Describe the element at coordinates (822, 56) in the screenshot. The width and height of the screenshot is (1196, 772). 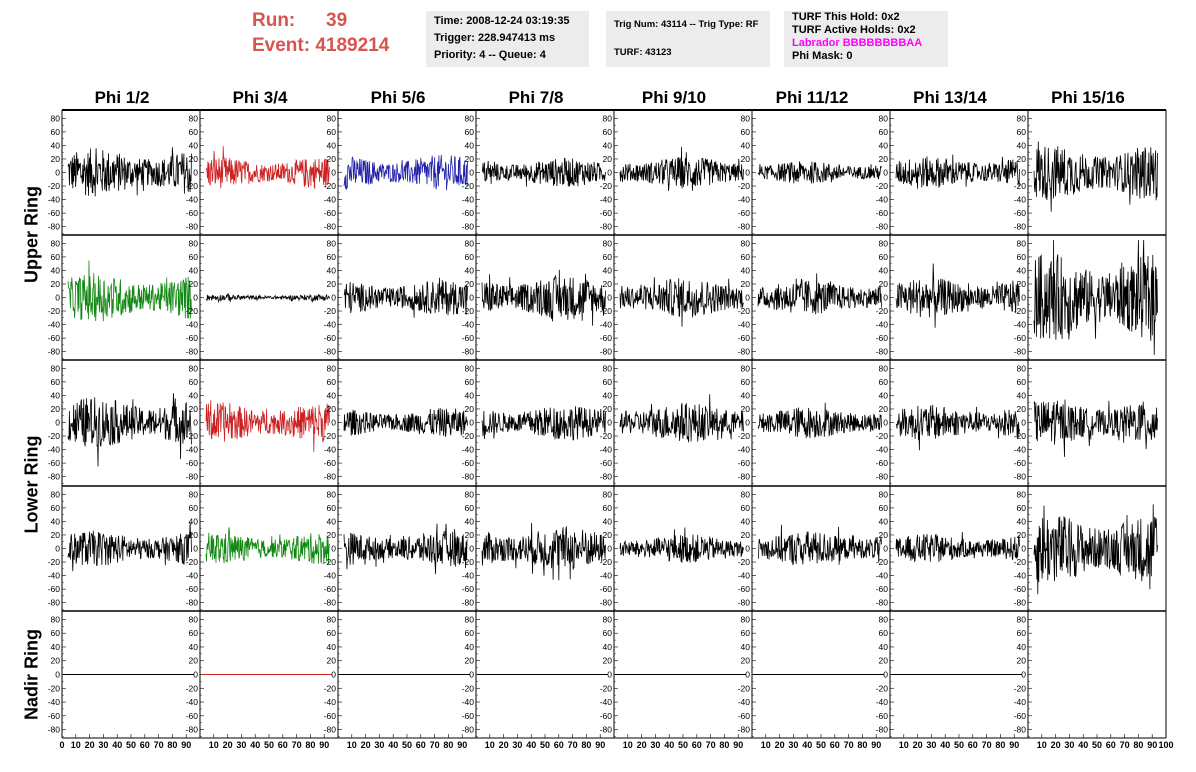
I see `phi-mask-text: Phi Mask: 0` at that location.